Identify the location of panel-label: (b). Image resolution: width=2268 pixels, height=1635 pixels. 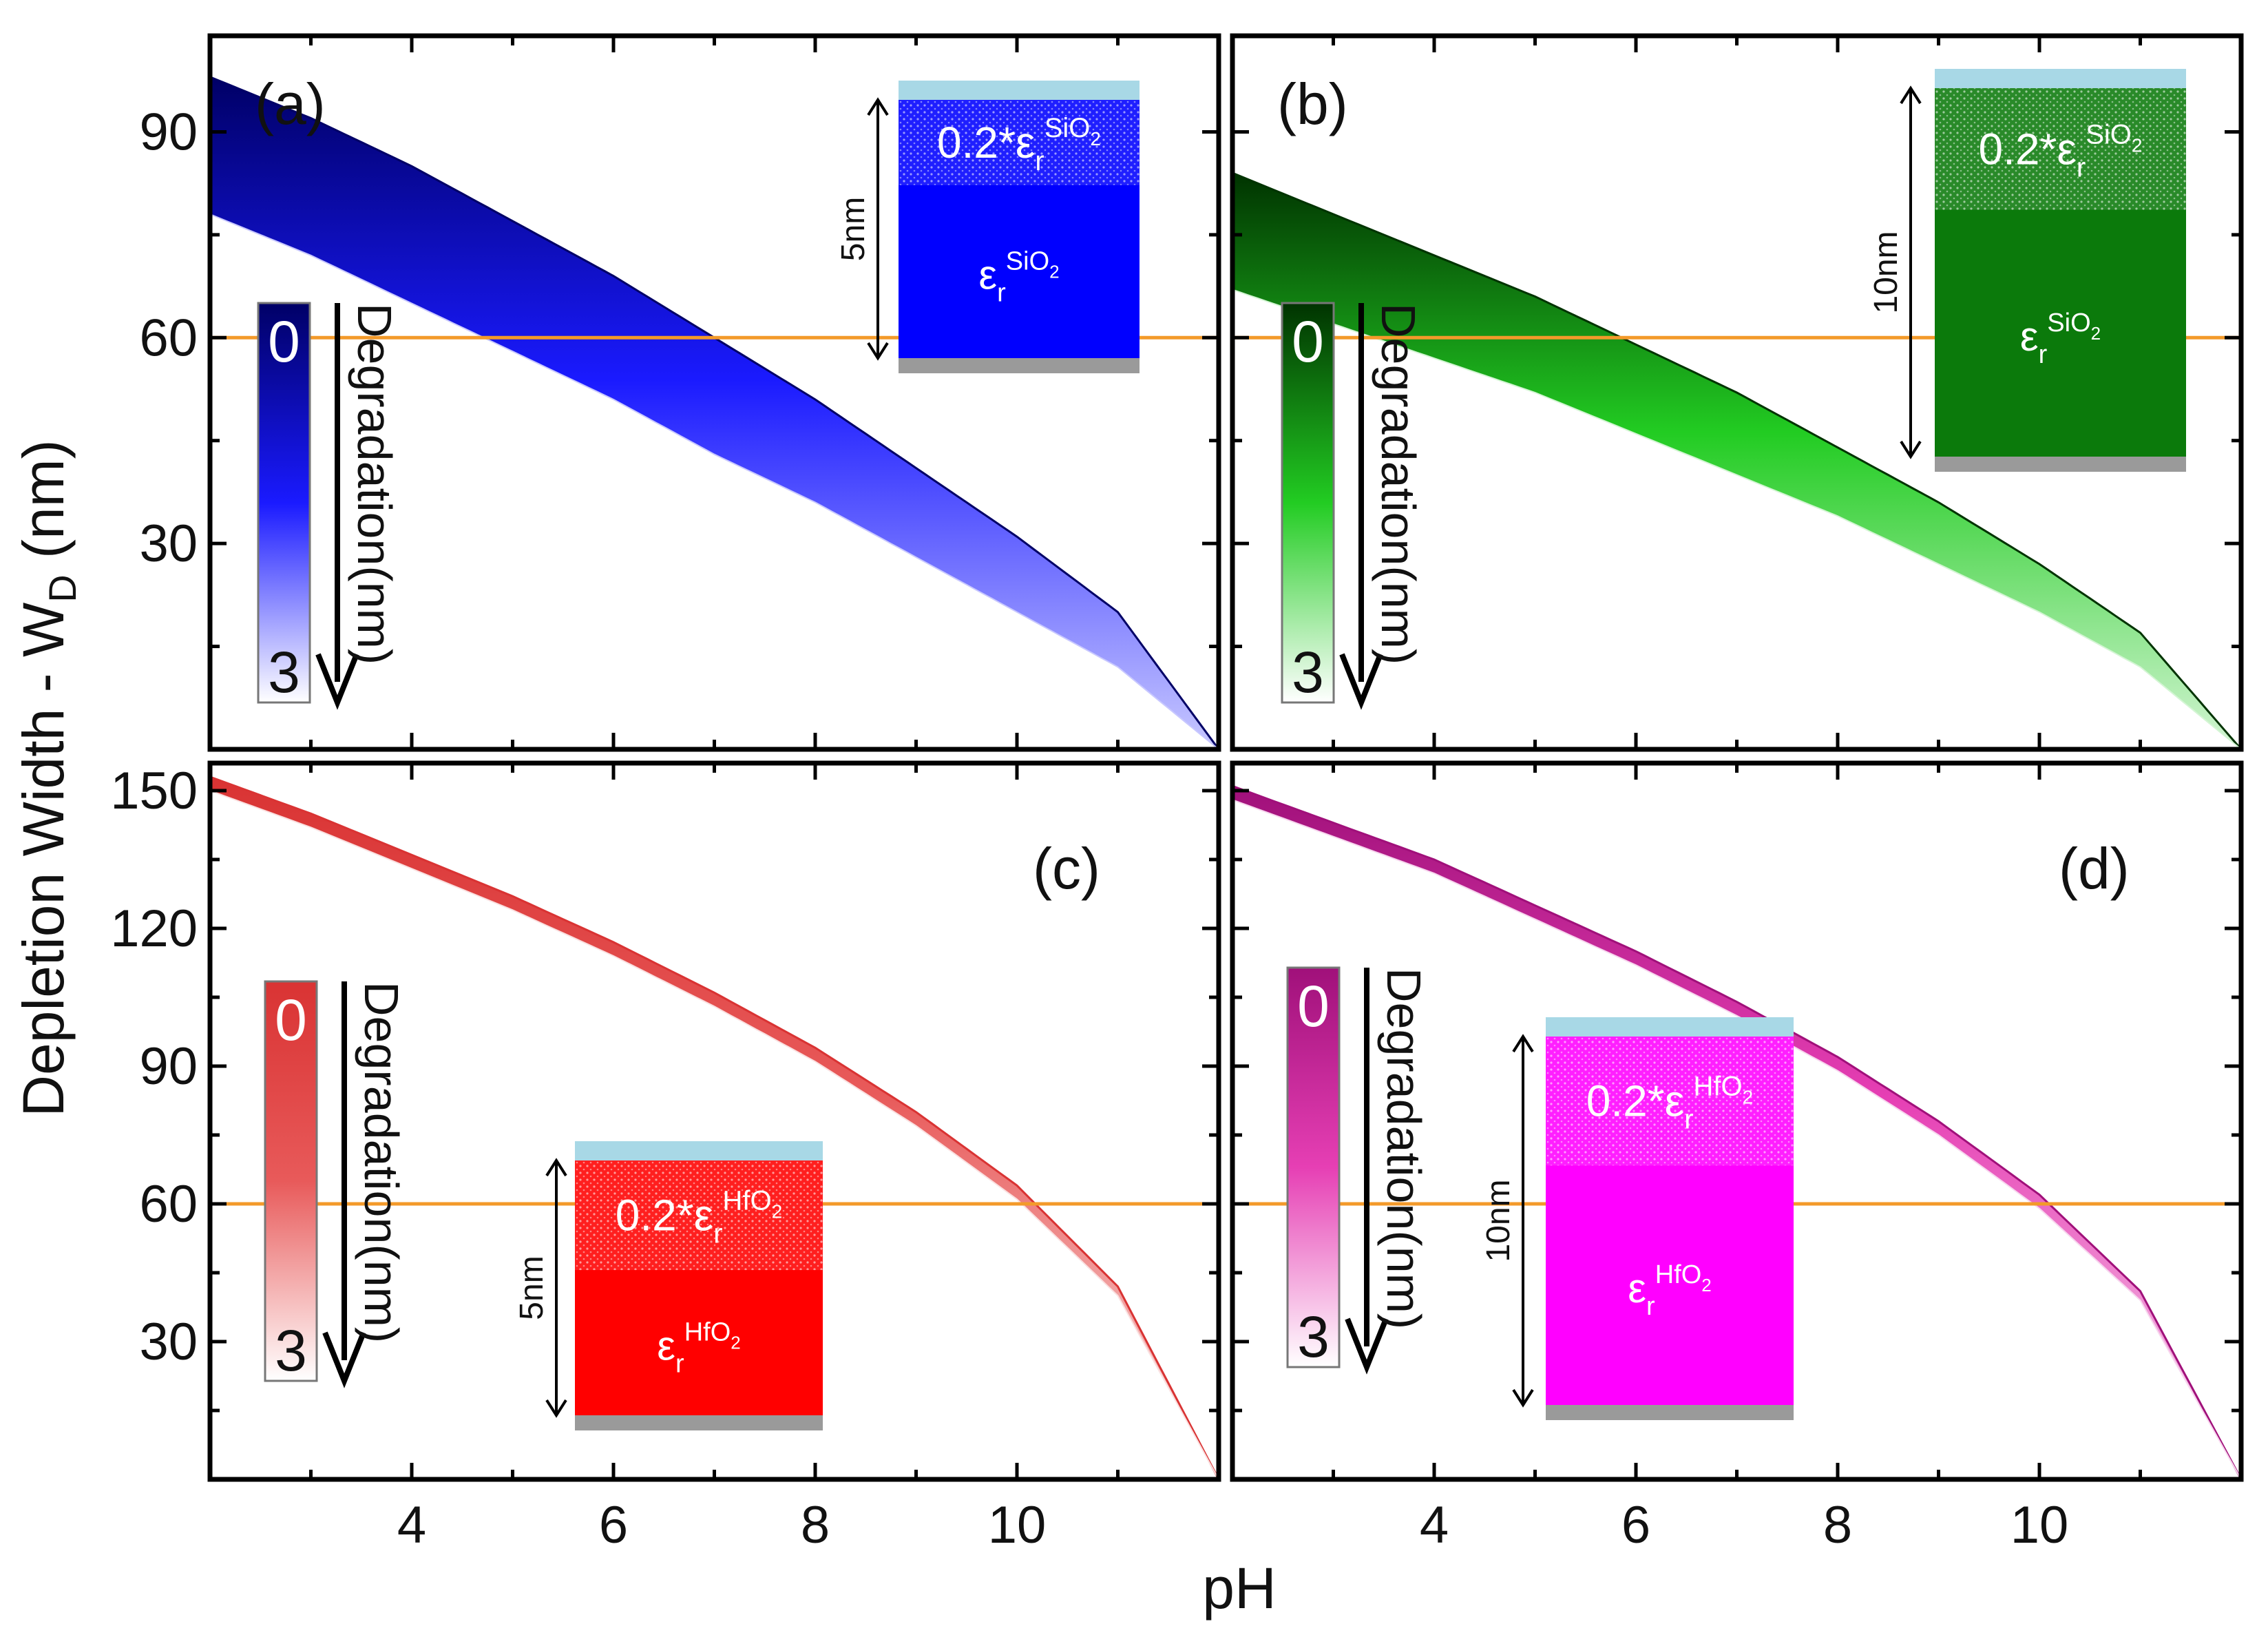
(1312, 104).